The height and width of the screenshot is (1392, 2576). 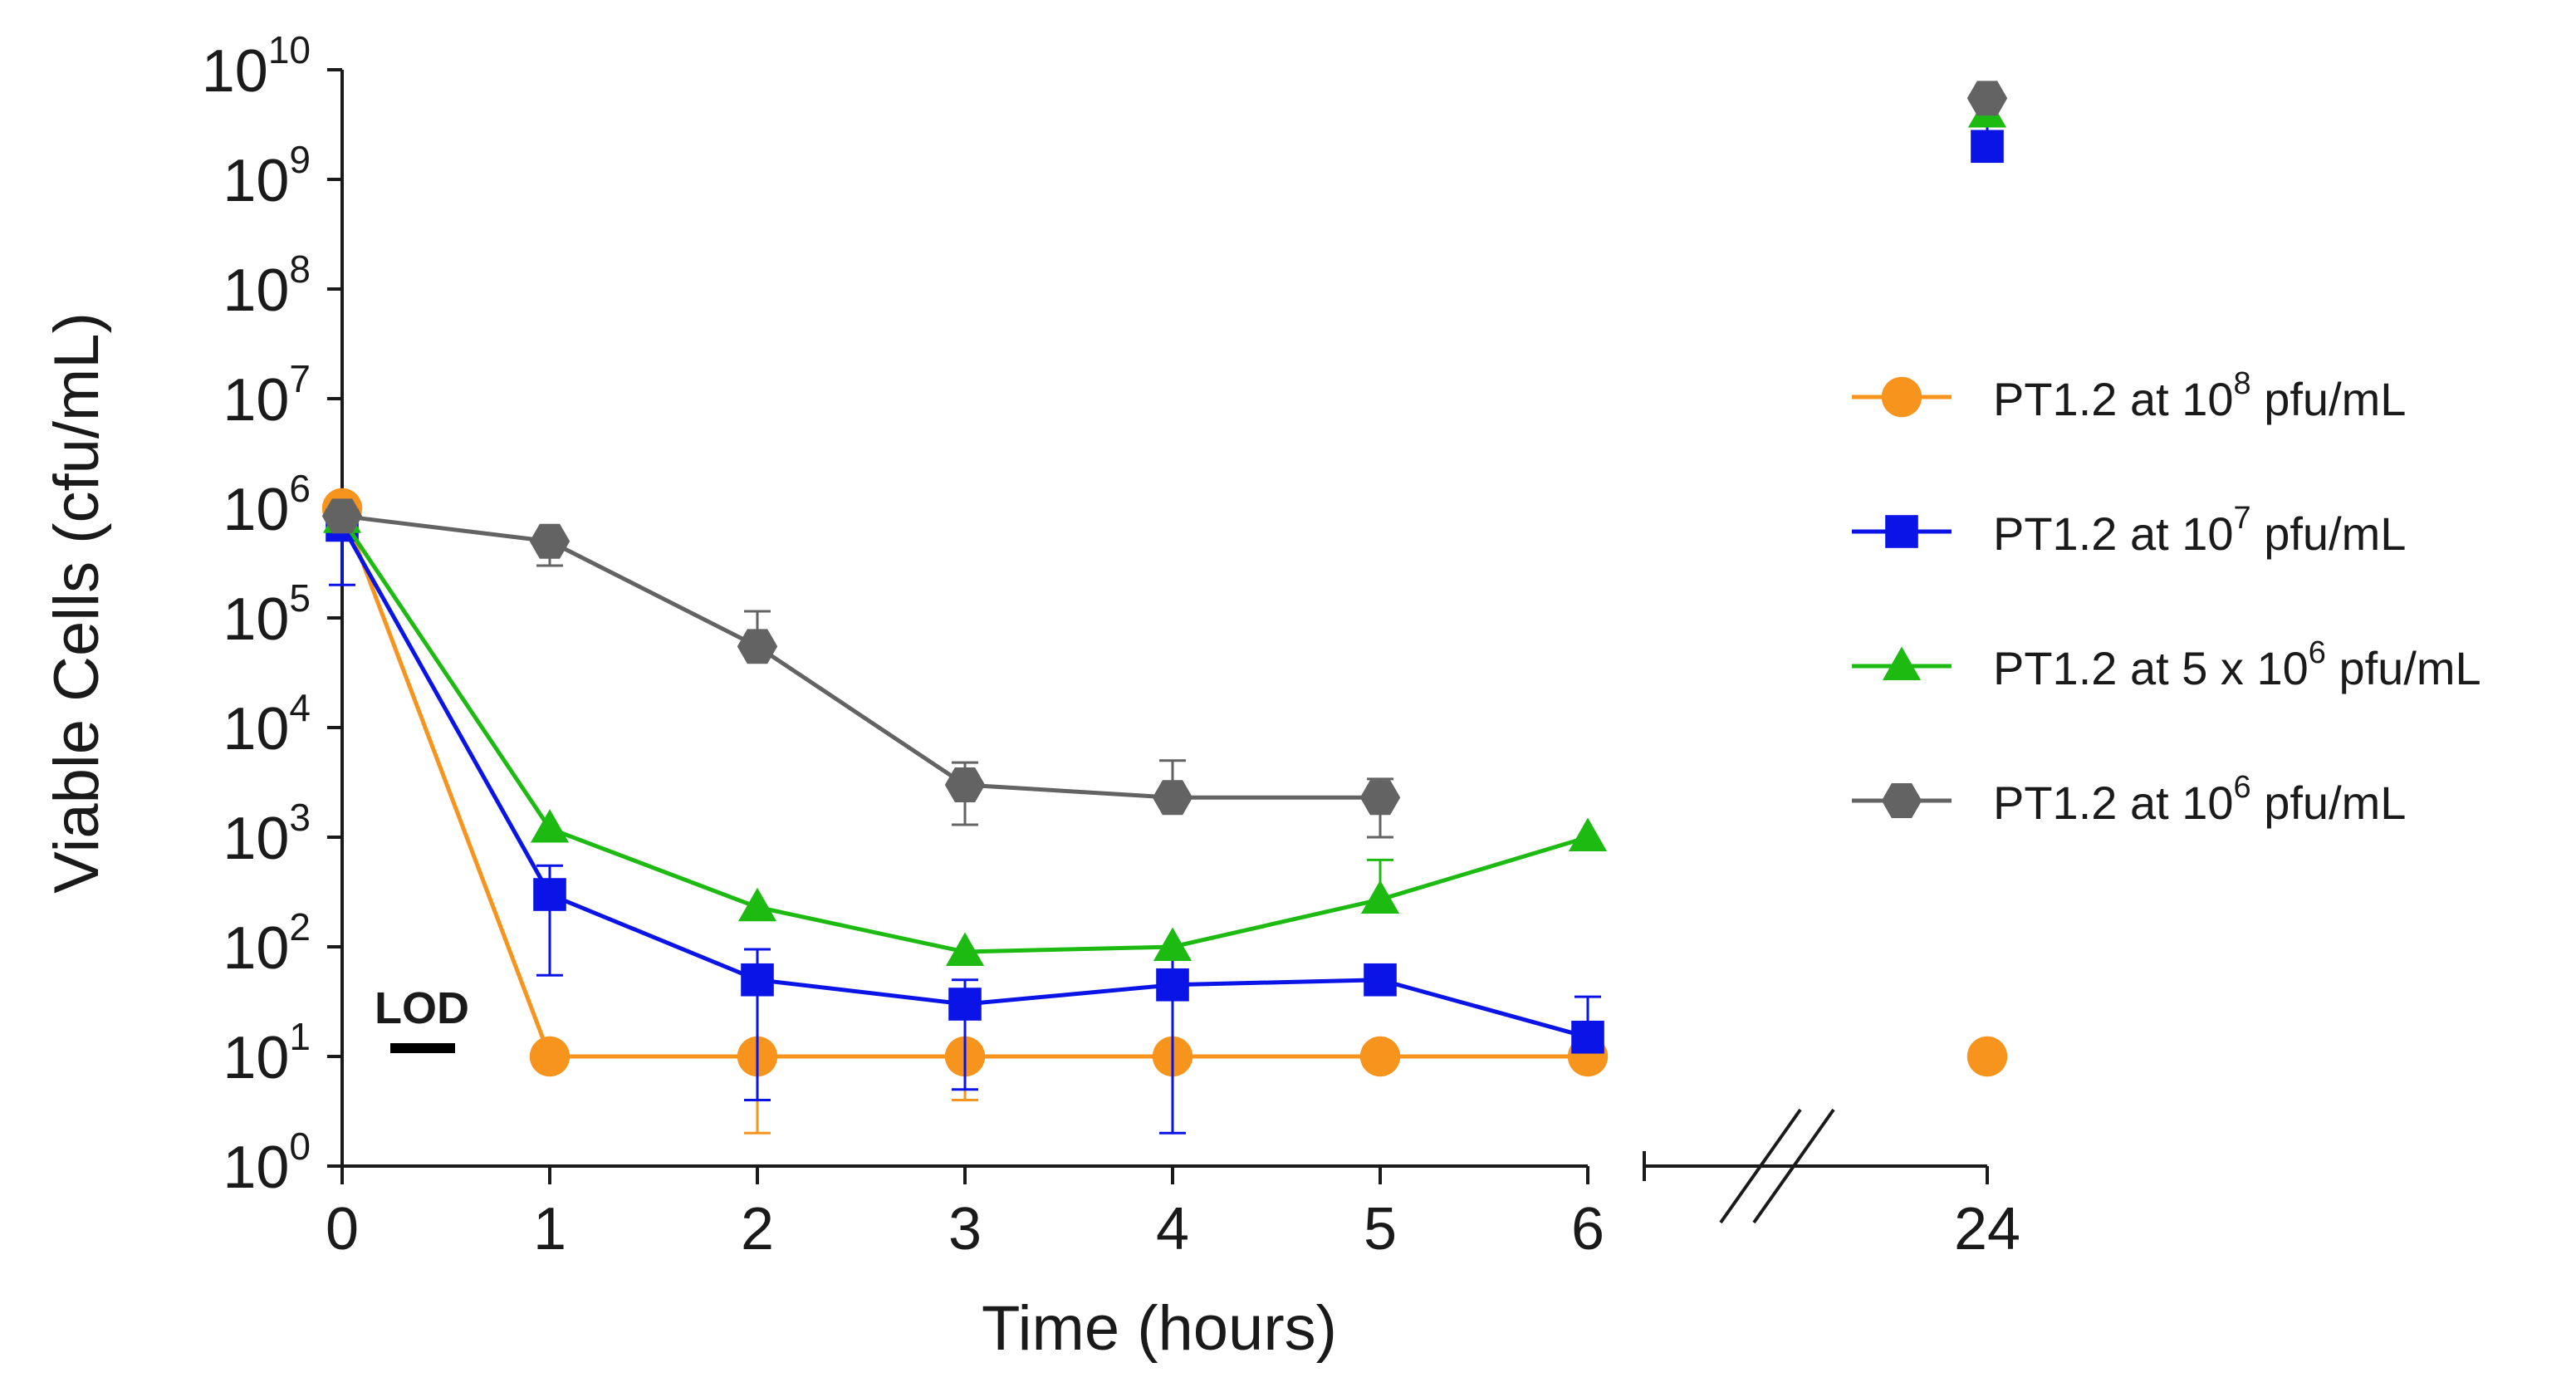 I want to click on y-tick-label: 10⁸, so click(x=267, y=286).